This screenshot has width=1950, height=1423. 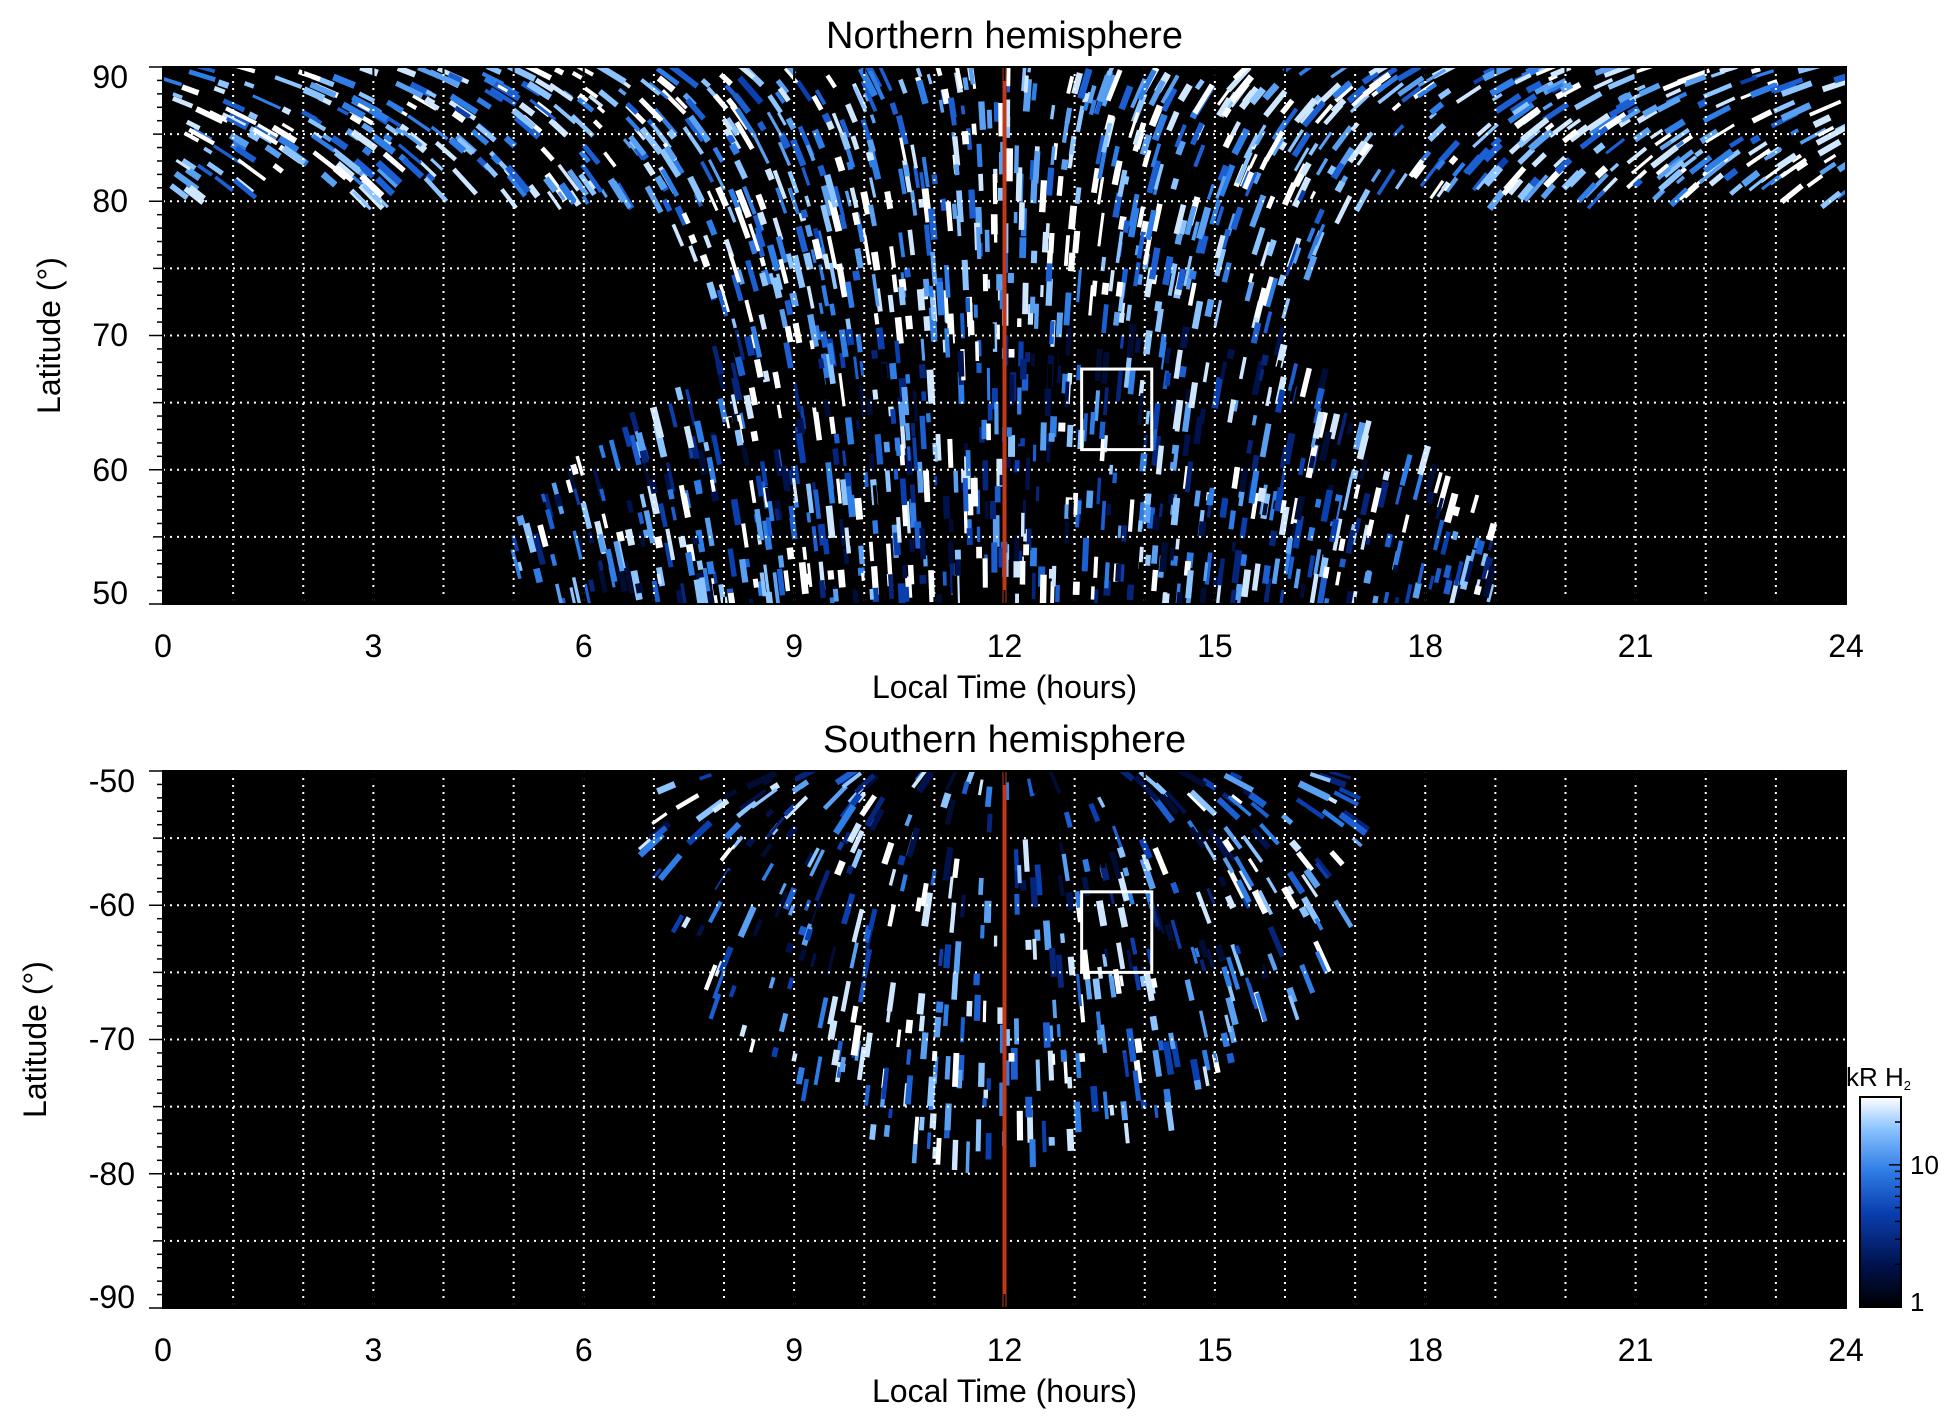 I want to click on x-tick-label: 6, so click(x=584, y=646).